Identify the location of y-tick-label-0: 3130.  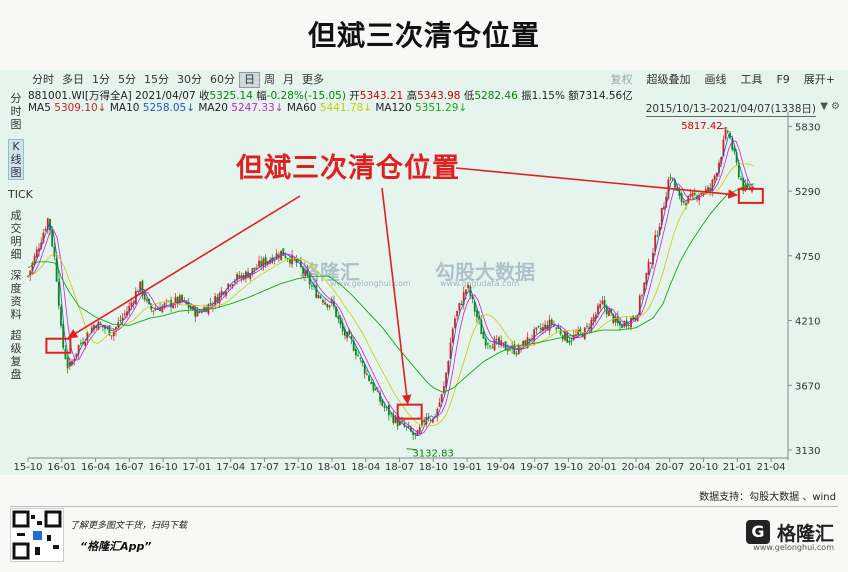
(807, 451).